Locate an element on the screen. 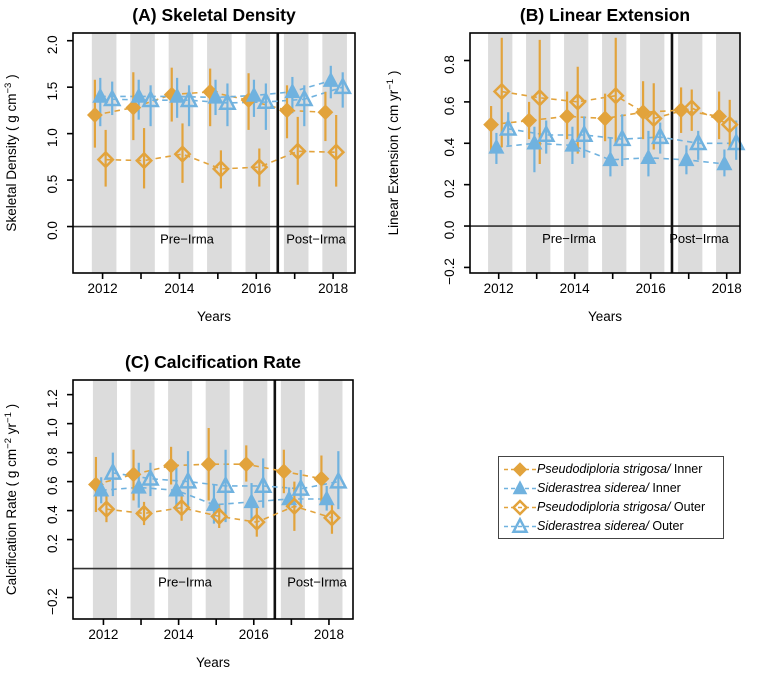  legend-label: Siderastrea siderea/ Inner is located at coordinates (609, 488).